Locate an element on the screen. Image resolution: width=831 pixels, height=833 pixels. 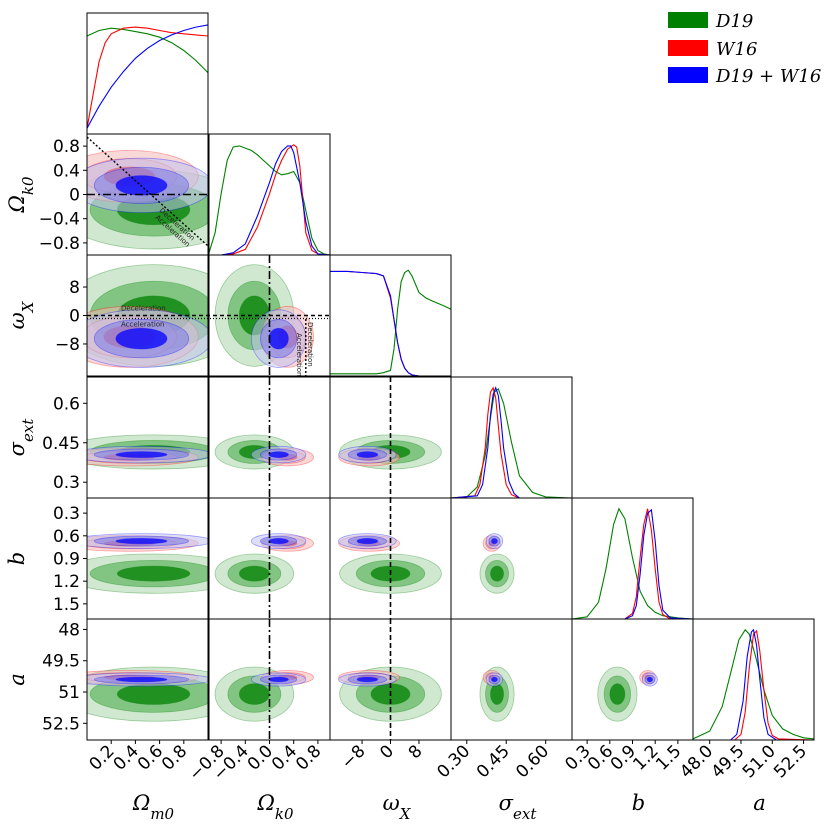
marginal-D19-a is located at coordinates (753, 684).